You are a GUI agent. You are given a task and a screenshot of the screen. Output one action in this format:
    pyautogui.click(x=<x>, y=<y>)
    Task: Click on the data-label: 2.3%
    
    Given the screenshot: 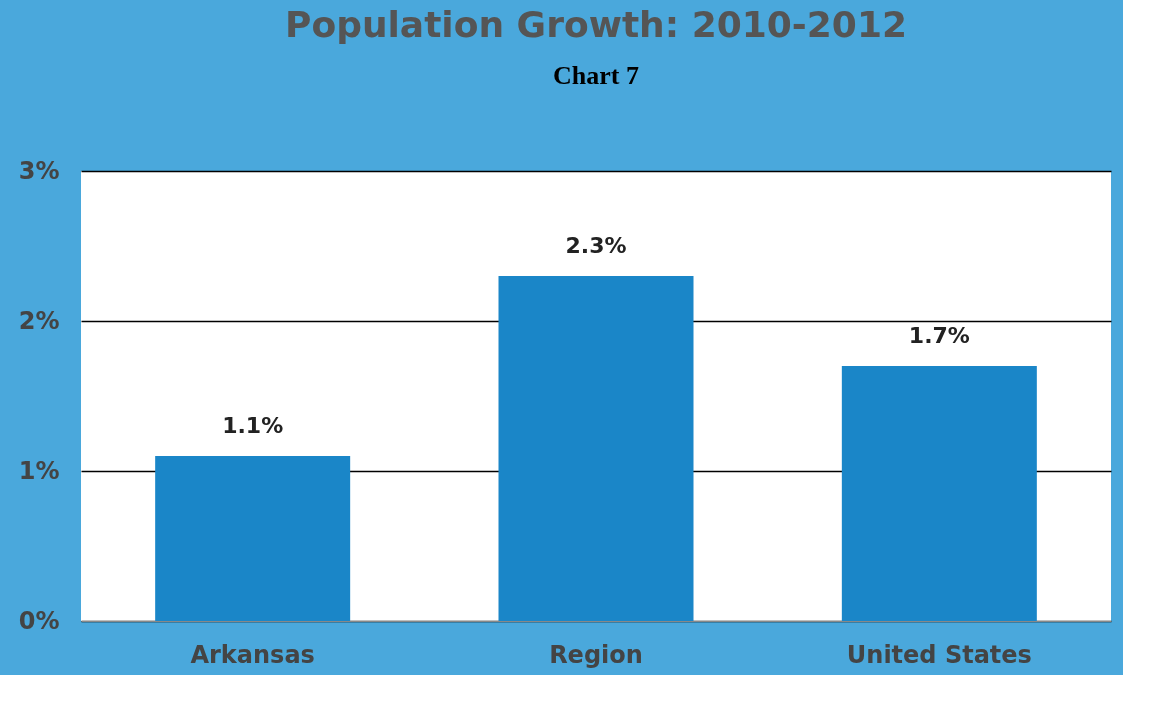 What is the action you would take?
    pyautogui.click(x=596, y=245)
    